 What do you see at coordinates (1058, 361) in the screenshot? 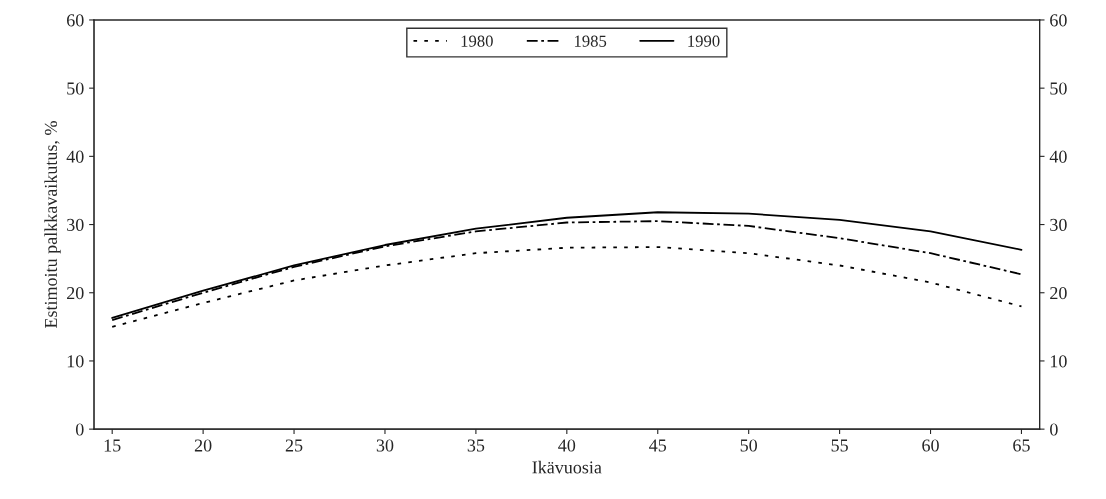
I see `y2-tick-label: 10` at bounding box center [1058, 361].